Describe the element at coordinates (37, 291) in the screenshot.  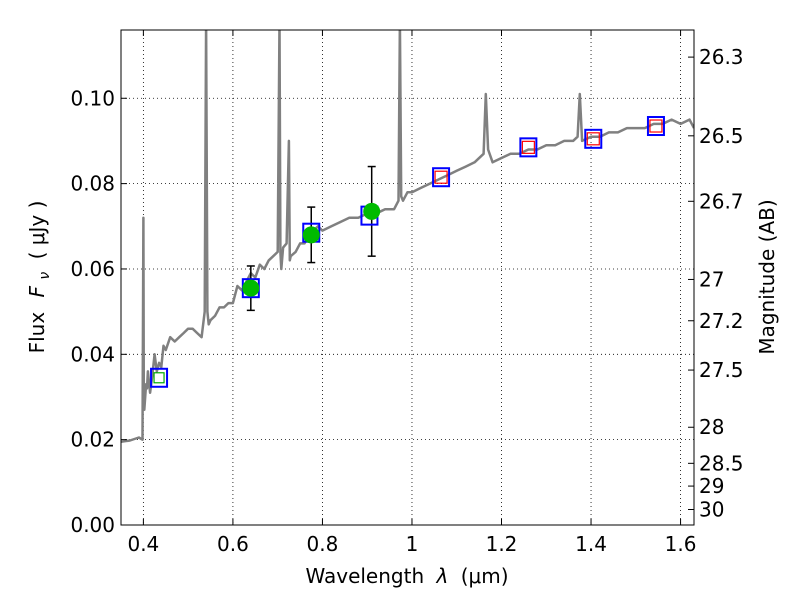
I see `y-axis-label-symbol: F` at that location.